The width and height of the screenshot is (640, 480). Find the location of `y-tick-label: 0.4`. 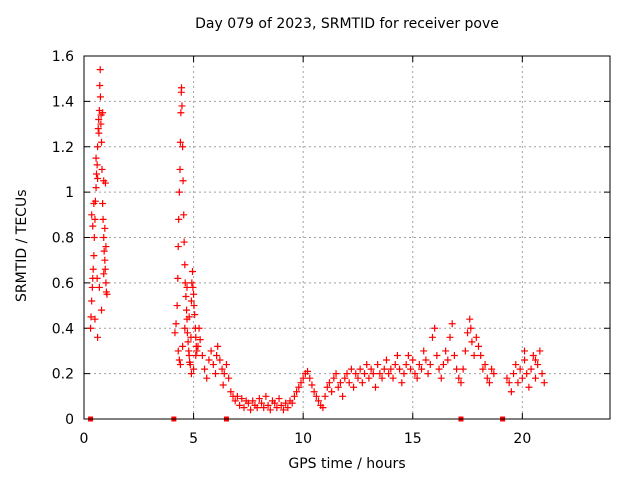

y-tick-label: 0.4 is located at coordinates (63, 329).